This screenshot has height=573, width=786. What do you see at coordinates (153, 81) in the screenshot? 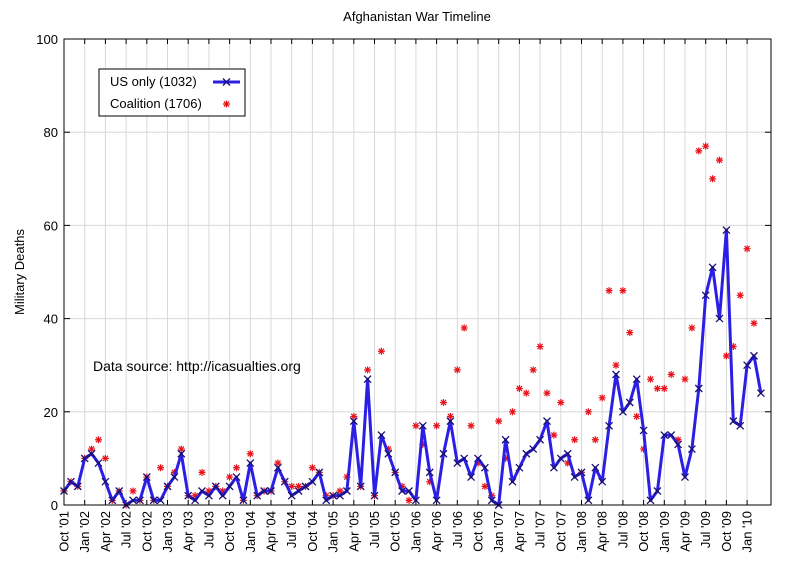
I see `legend-label-us: US only (1032)` at bounding box center [153, 81].